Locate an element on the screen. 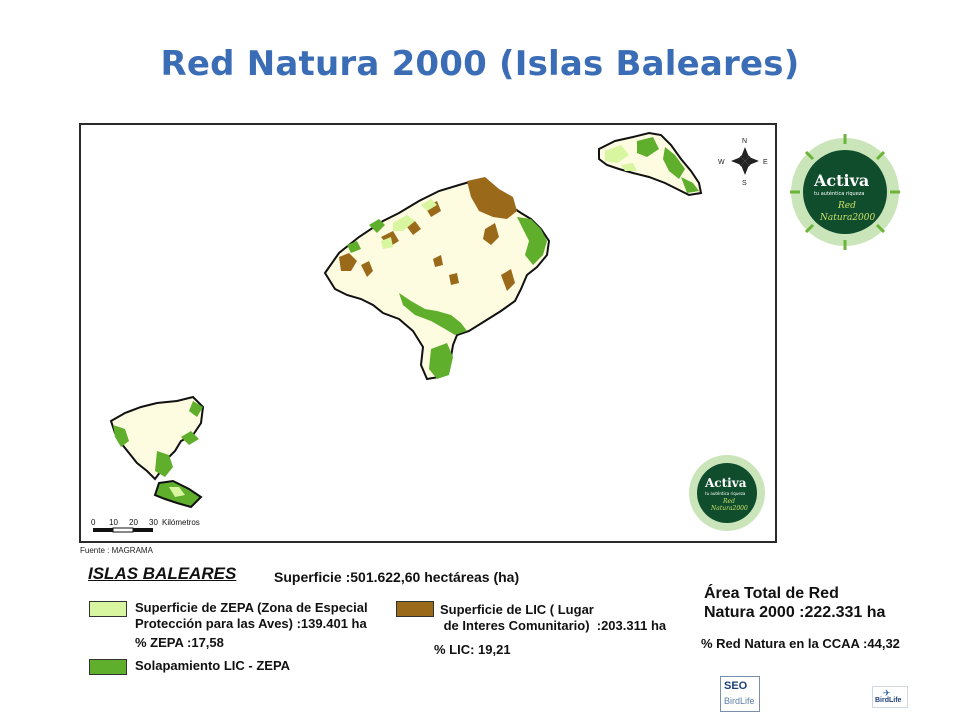  superficie-total: Superficie :501.622,60 hectáreas (ha) is located at coordinates (397, 577).